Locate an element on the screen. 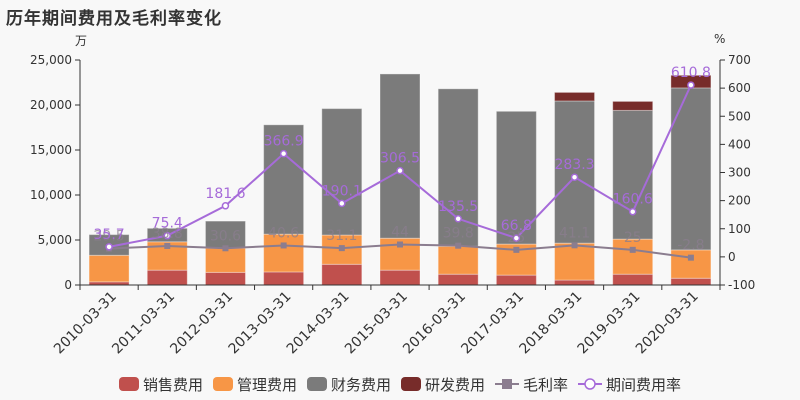 This screenshot has width=800, height=400. legend-line-square-icon is located at coordinates (507, 384).